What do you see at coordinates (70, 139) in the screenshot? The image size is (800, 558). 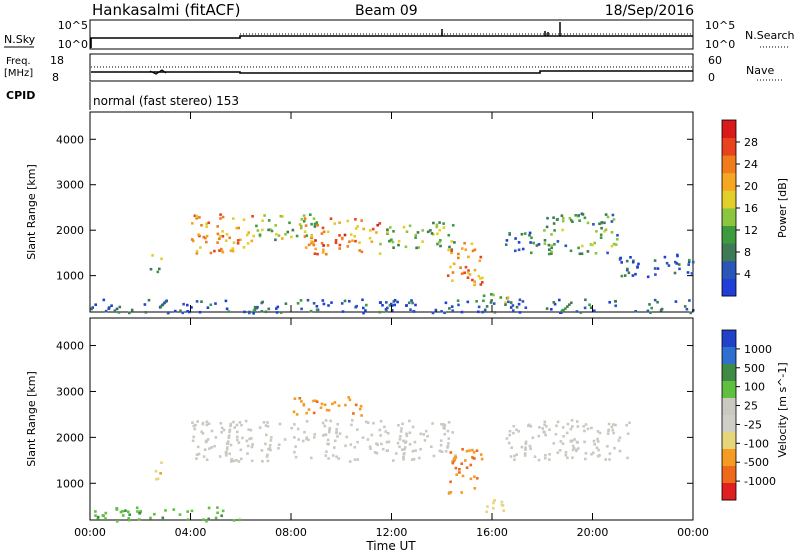 I see `y-tick-label: 4000` at bounding box center [70, 139].